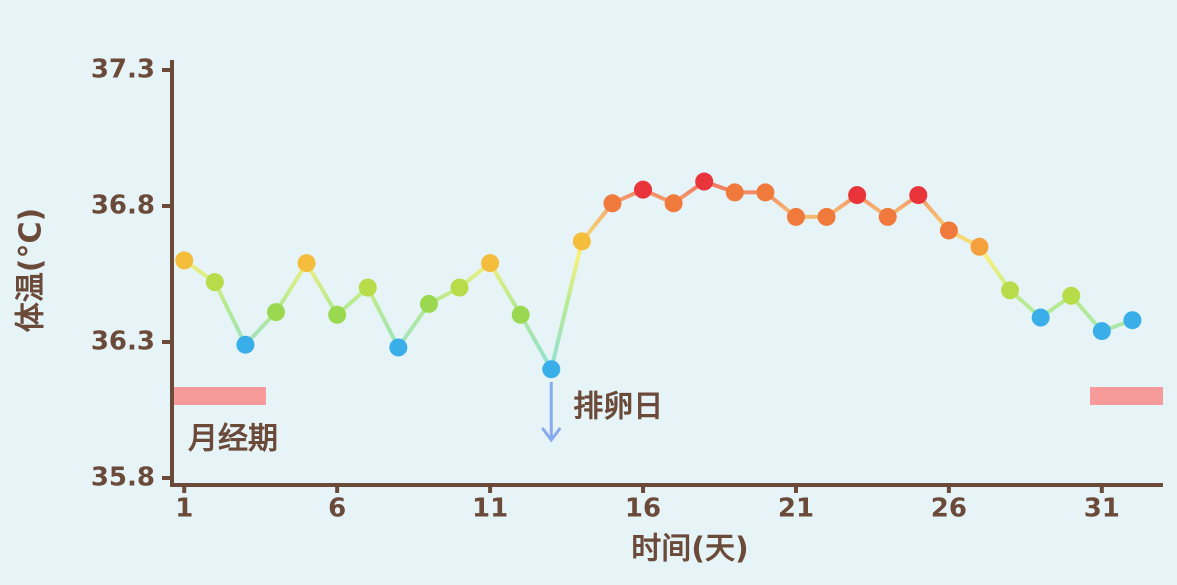 Image resolution: width=1177 pixels, height=585 pixels. What do you see at coordinates (1102, 509) in the screenshot?
I see `x-tick-label: 31` at bounding box center [1102, 509].